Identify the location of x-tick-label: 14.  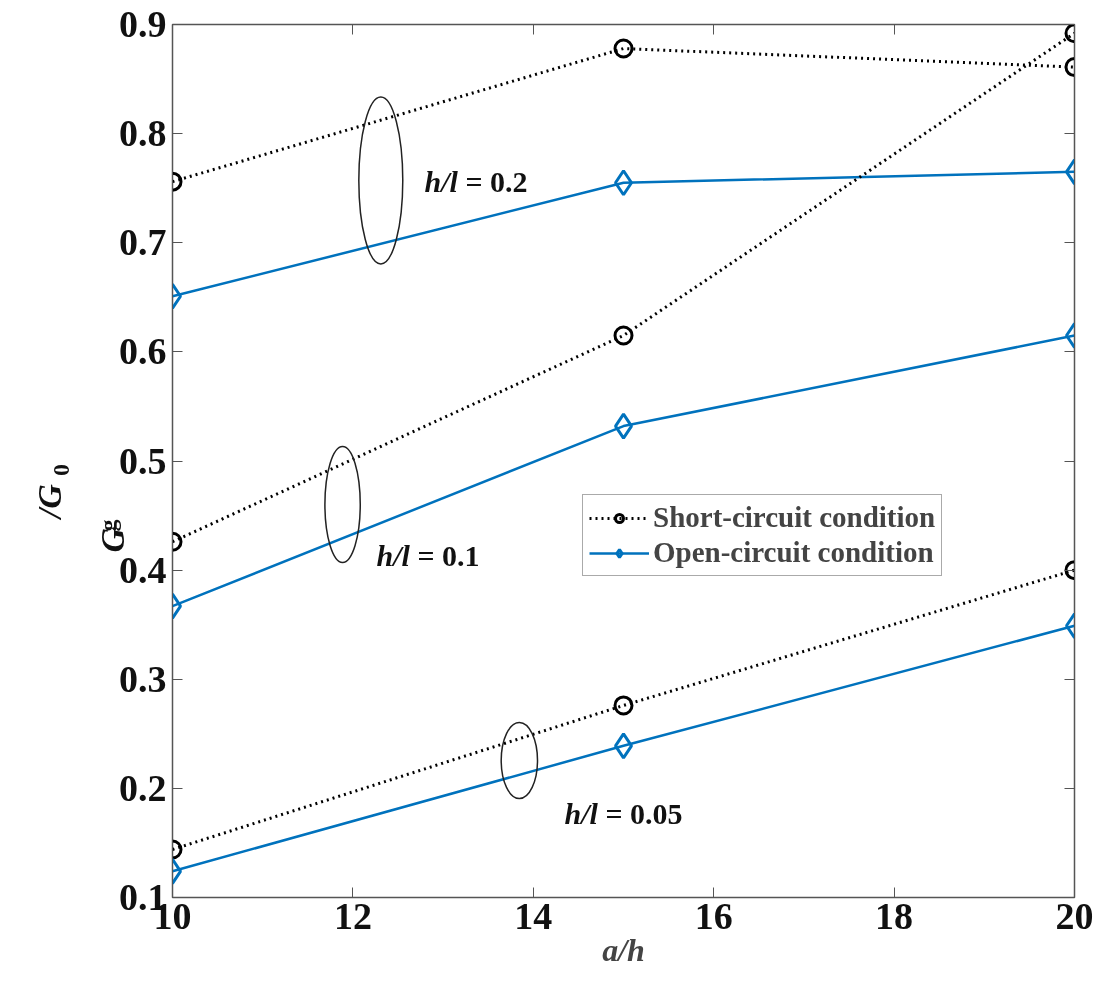
(533, 915).